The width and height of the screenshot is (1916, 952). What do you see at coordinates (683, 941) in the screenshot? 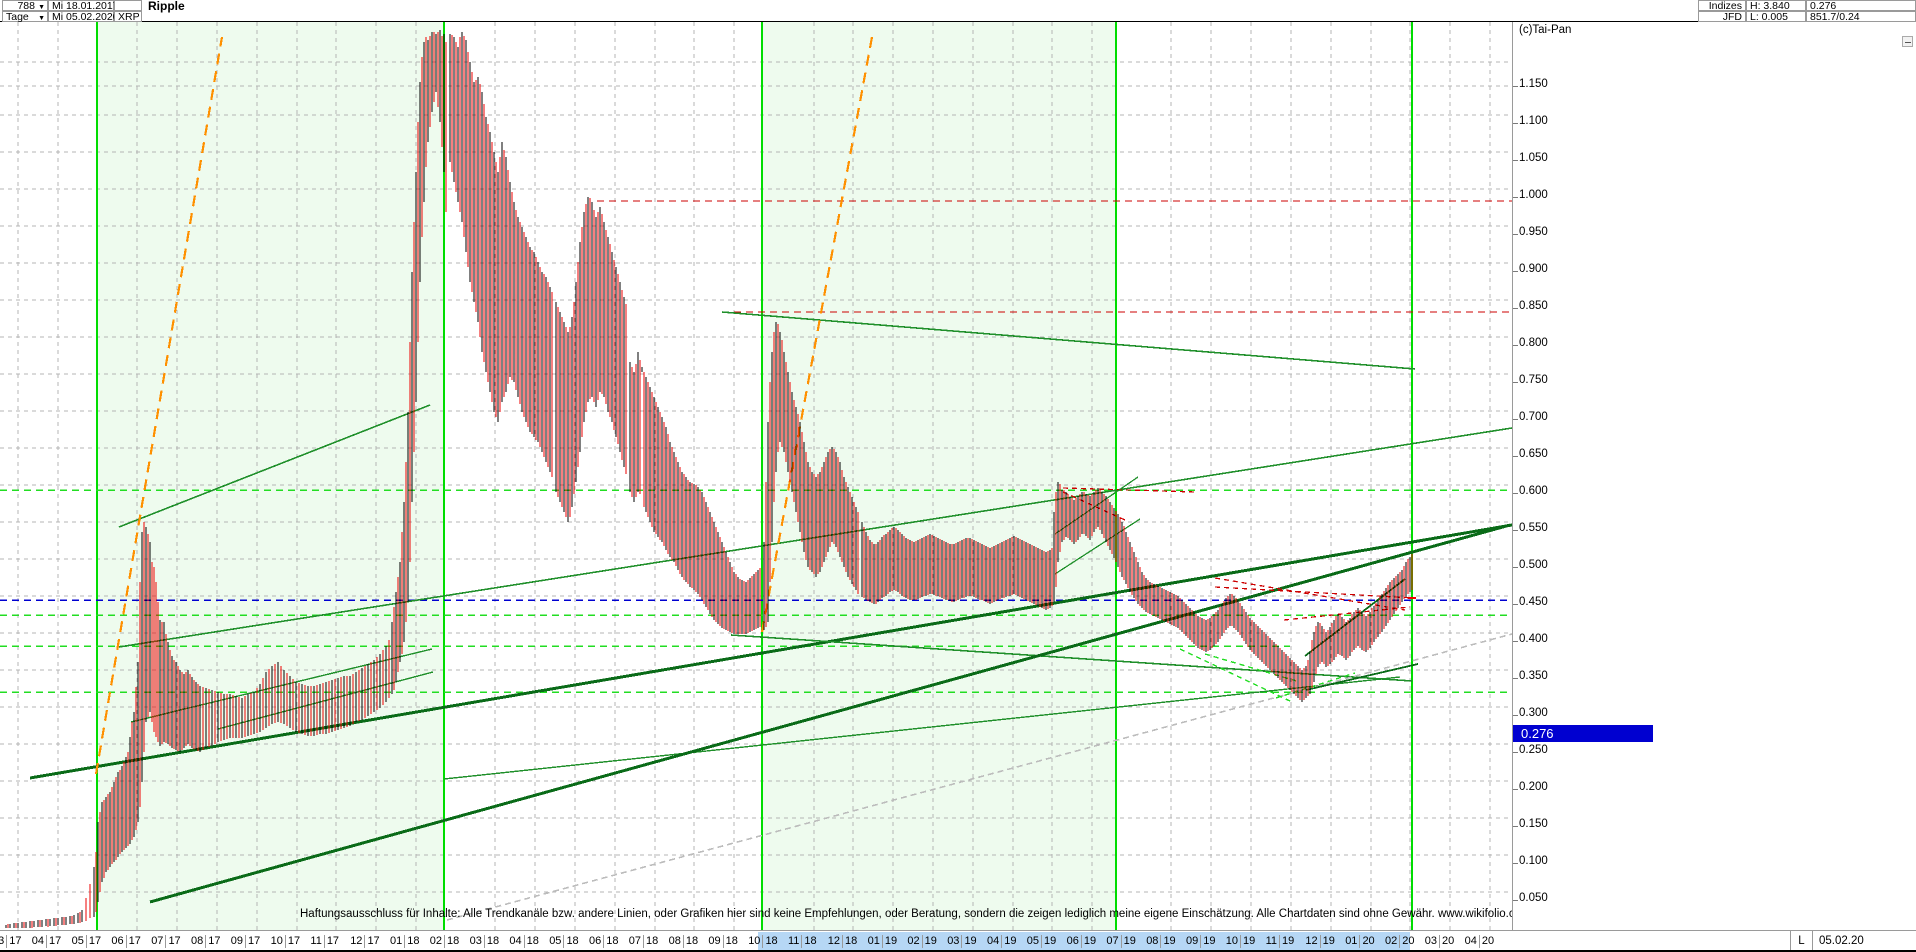
I see `date-axis-label: 08 18` at bounding box center [683, 941].